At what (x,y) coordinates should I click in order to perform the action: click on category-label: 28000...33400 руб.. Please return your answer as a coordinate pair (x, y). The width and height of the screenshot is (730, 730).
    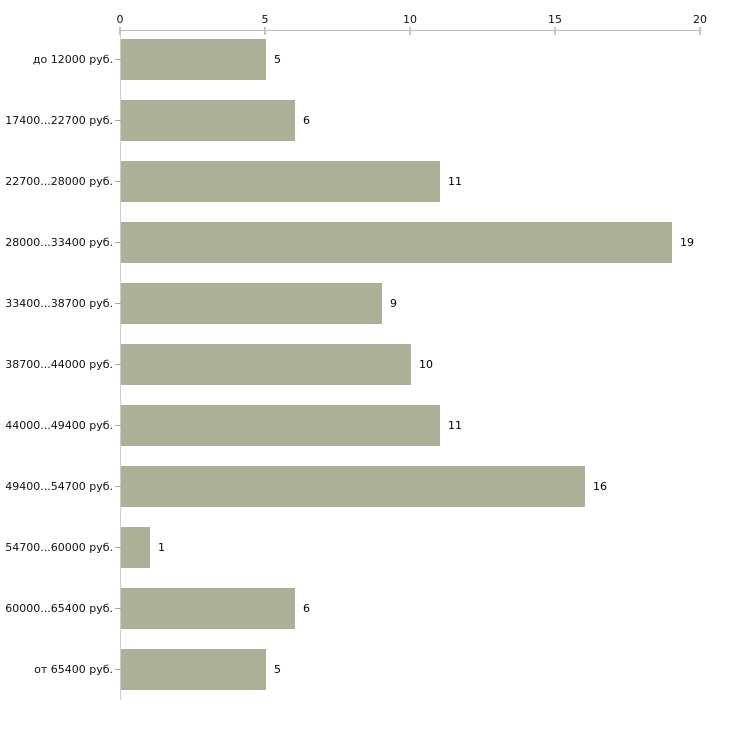
    Looking at the image, I should click on (59, 242).